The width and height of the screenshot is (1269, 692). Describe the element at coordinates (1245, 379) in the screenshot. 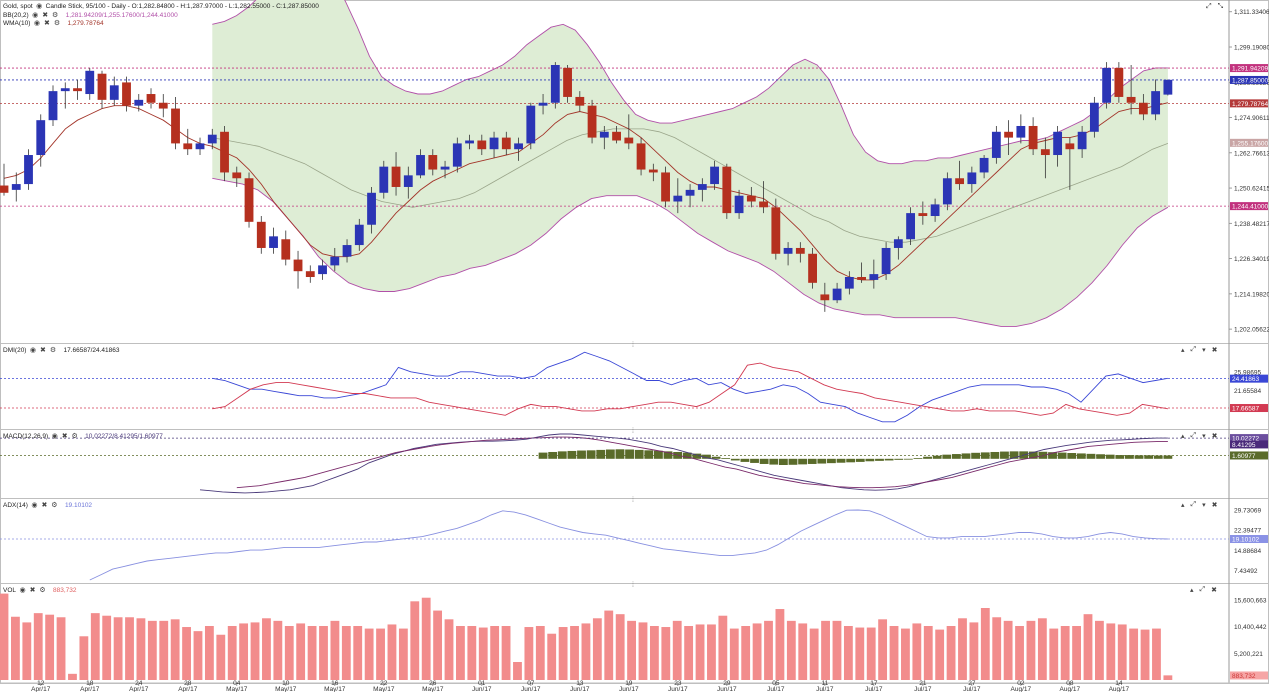

I see `dmi-tag-label: 24.41863` at that location.